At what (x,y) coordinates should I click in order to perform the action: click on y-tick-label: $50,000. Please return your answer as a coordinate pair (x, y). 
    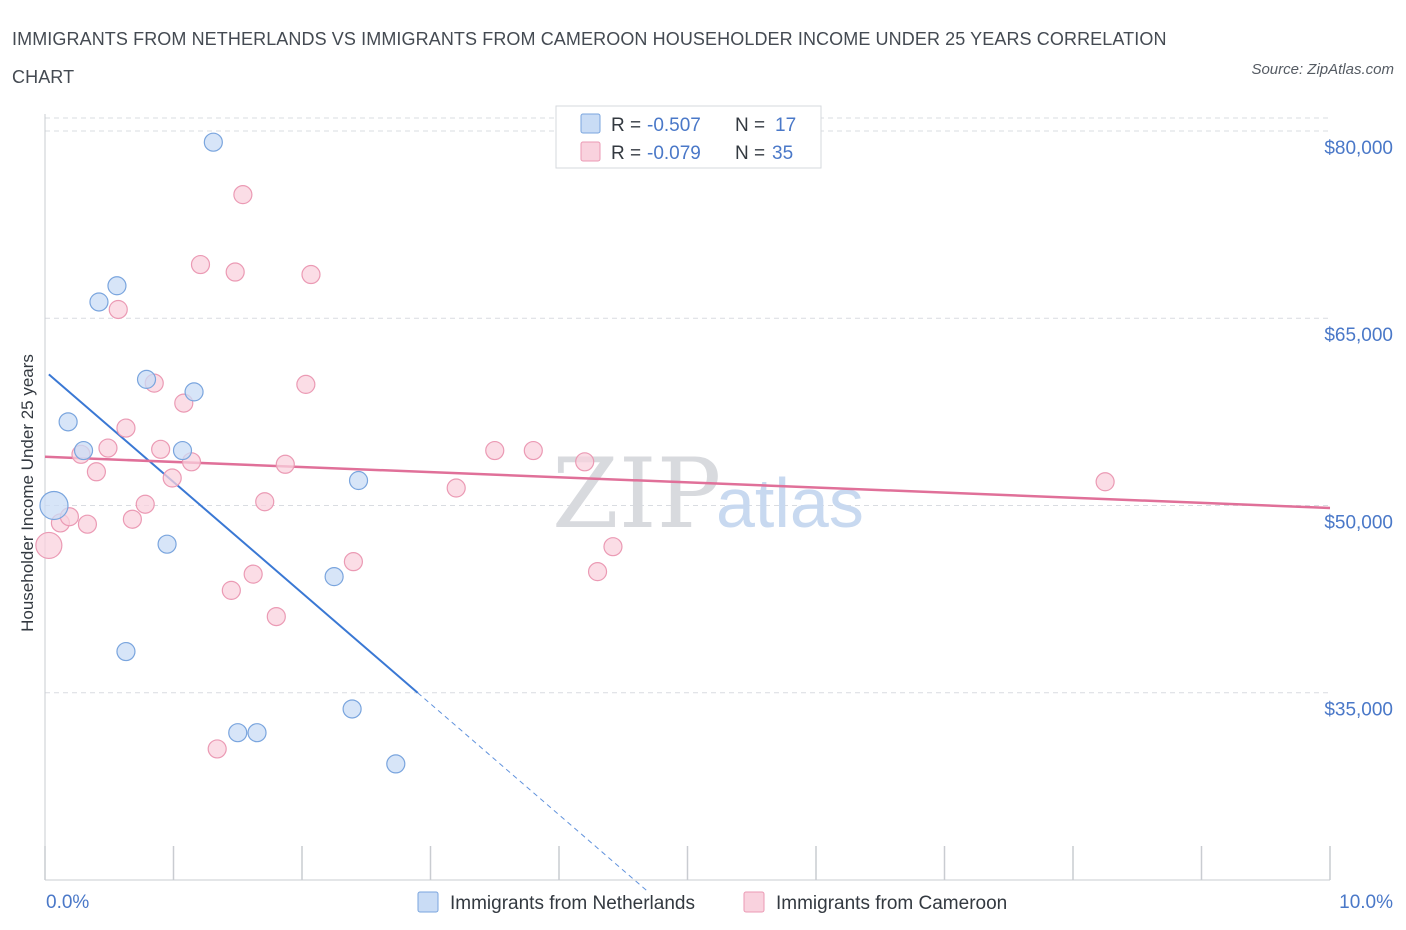
    Looking at the image, I should click on (1358, 522).